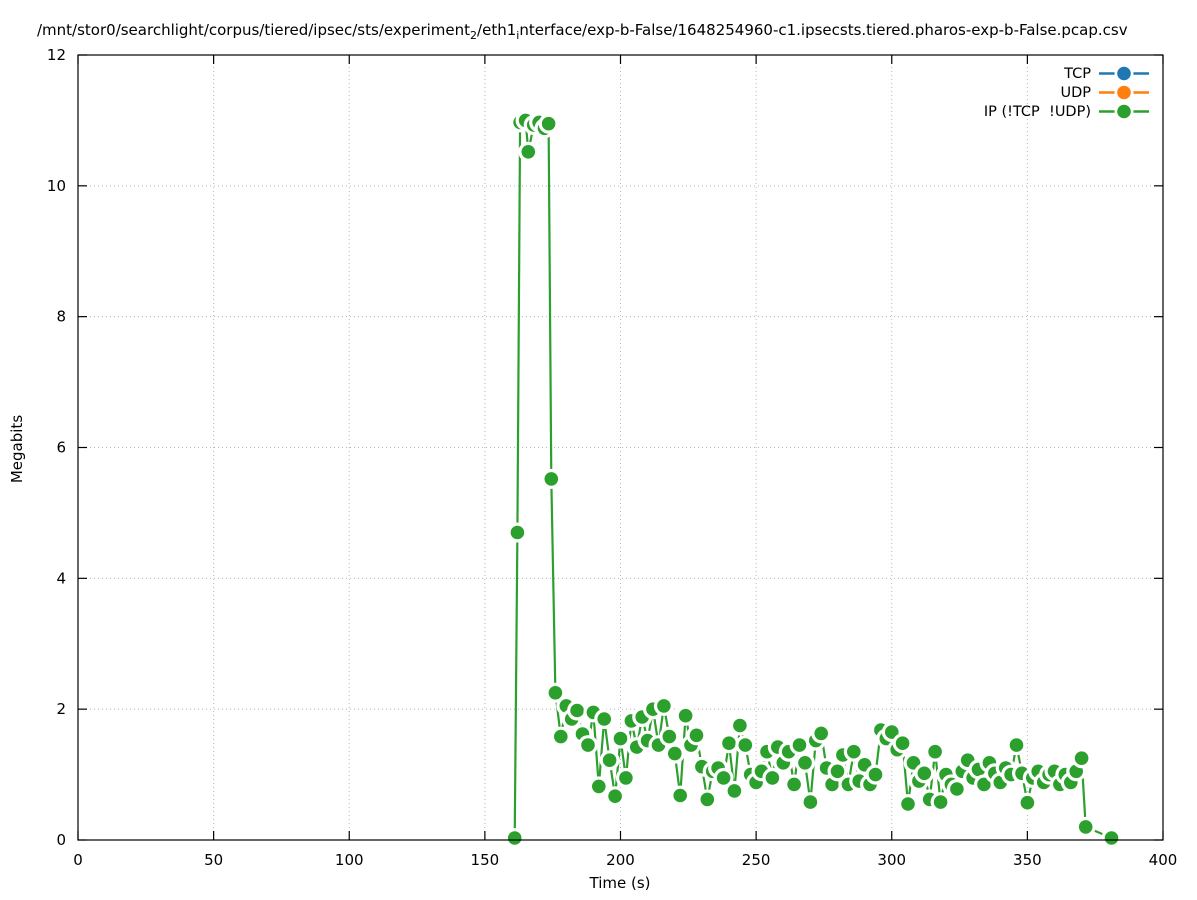  I want to click on legend-item-udp: UDP, so click(1105, 92).